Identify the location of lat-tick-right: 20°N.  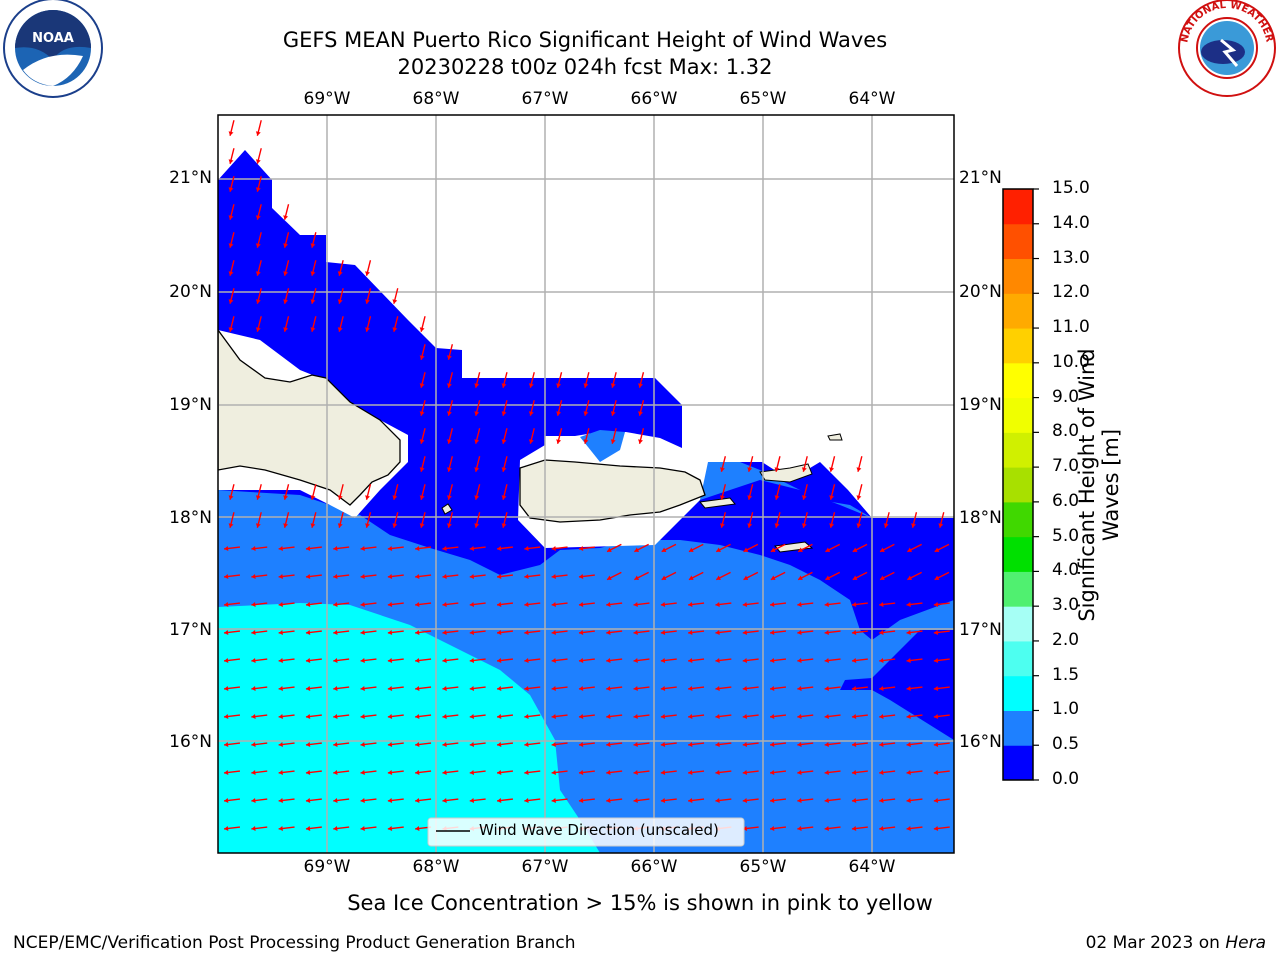
(980, 292).